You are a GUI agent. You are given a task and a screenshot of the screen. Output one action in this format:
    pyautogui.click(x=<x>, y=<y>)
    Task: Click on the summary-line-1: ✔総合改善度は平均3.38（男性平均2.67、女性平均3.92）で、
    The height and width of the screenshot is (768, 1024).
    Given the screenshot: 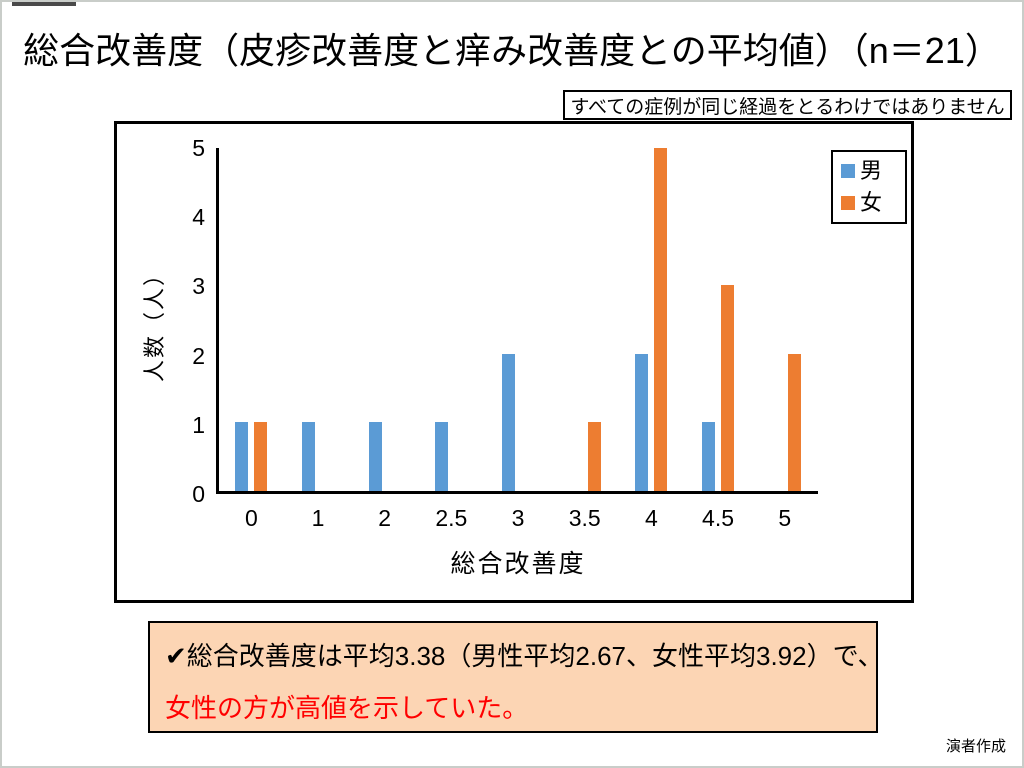 What is the action you would take?
    pyautogui.click(x=524, y=656)
    